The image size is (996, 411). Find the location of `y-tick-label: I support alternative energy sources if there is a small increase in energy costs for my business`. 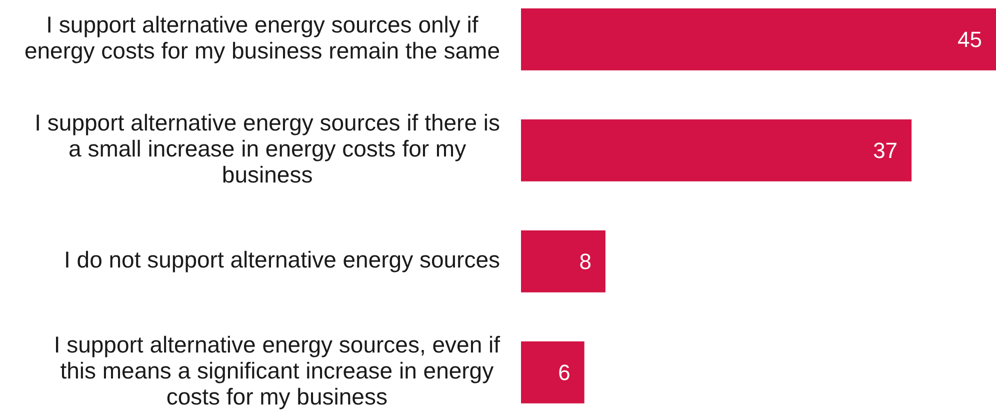

y-tick-label: I support alternative energy sources if there is a small increase in energy costs for my business is located at coordinates (267, 149).